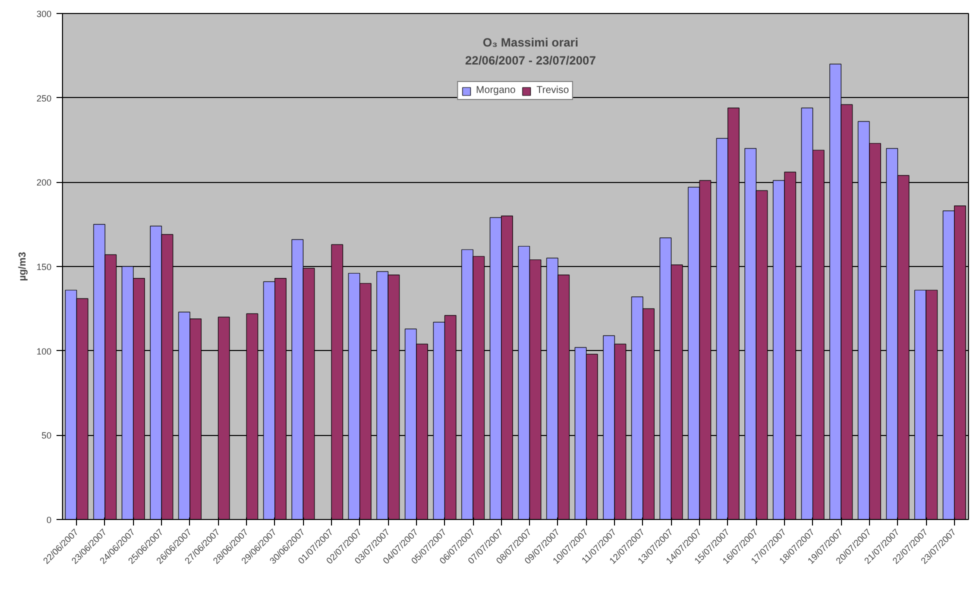 This screenshot has width=970, height=589. Describe the element at coordinates (49, 520) in the screenshot. I see `y-tick-label: 0` at that location.